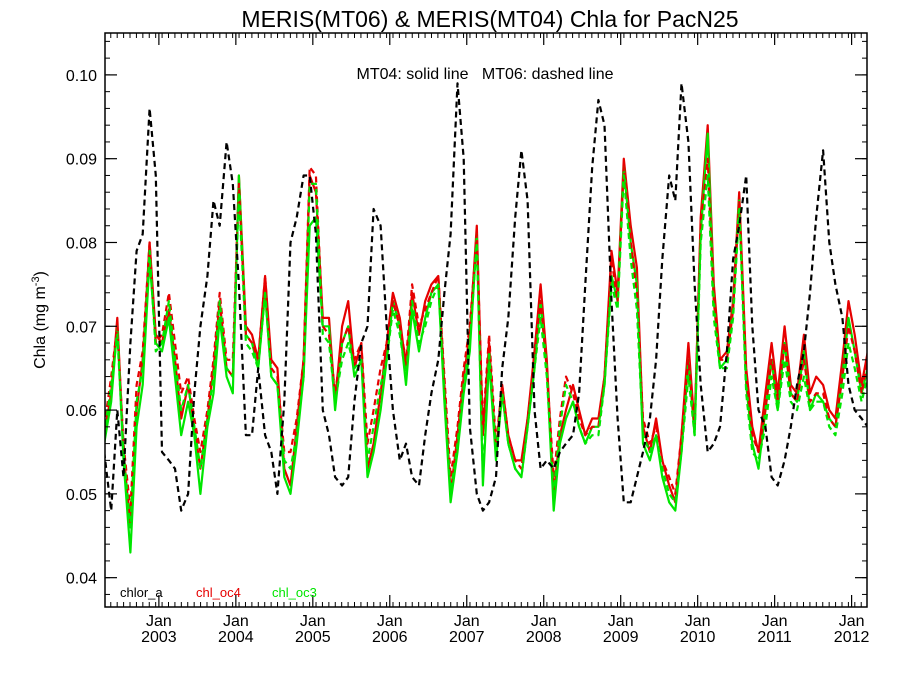  Describe the element at coordinates (544, 637) in the screenshot. I see `x-tick-label-year: 2008` at that location.